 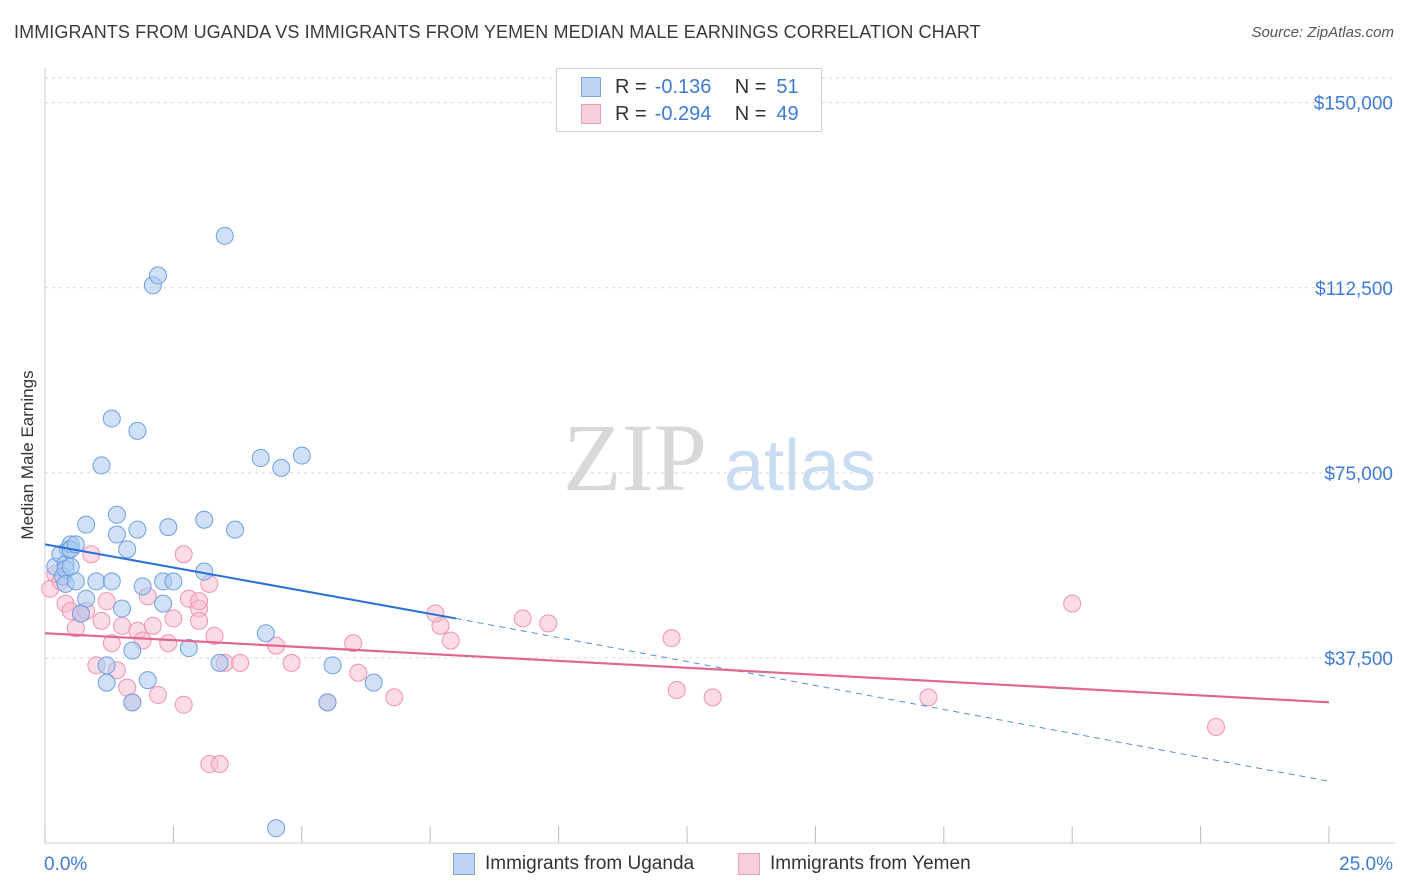 I want to click on uganda-trendline, so click(x=250, y=581).